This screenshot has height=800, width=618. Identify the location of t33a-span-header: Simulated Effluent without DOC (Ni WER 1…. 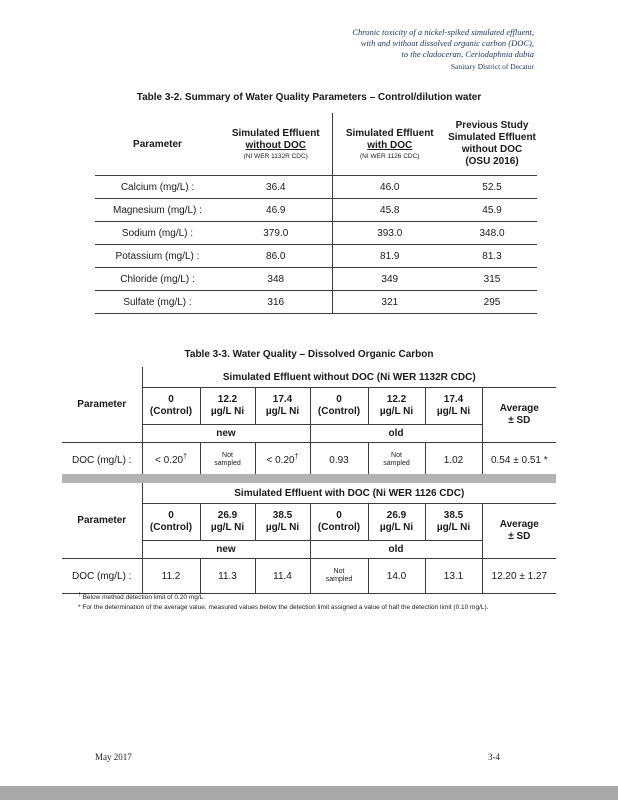
(349, 377).